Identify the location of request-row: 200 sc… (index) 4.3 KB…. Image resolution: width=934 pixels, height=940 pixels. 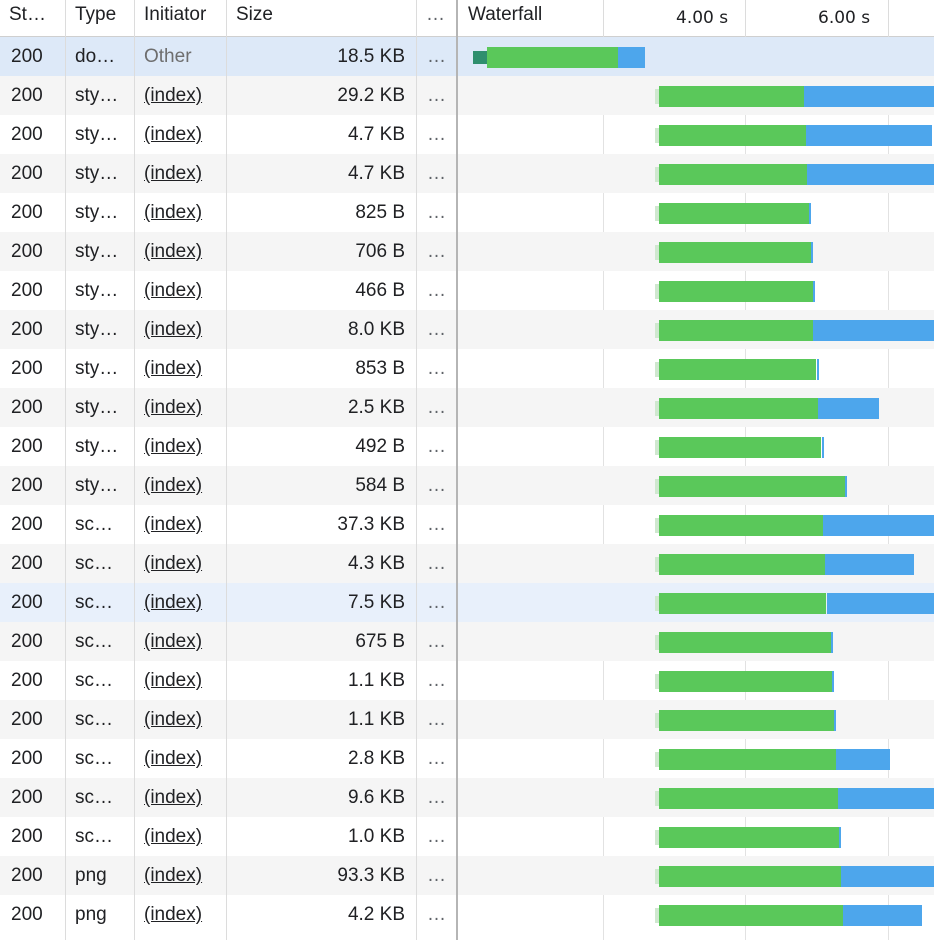
(467, 563).